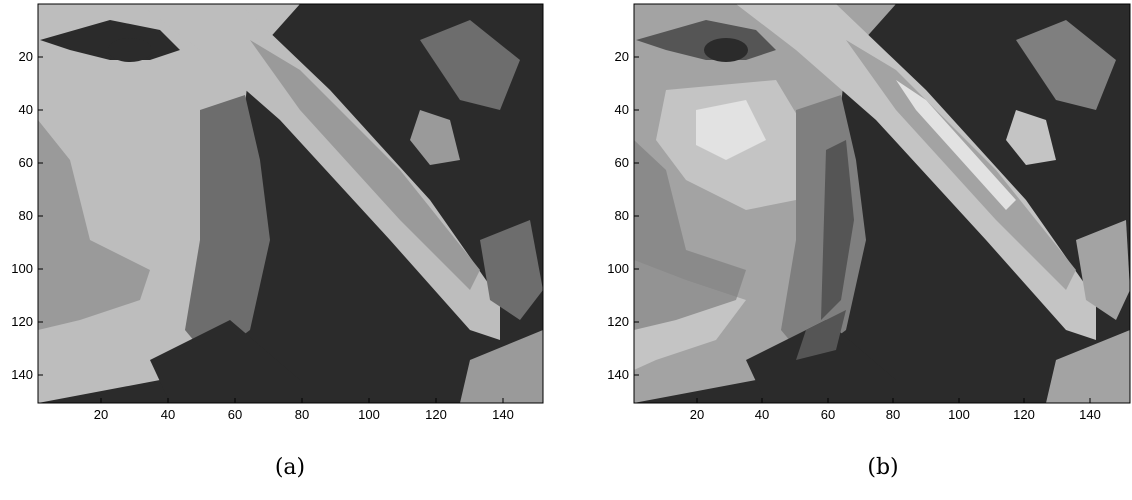  I want to click on x-axis-b: 20 40 60 80 100 120 140, so click(895, 410).